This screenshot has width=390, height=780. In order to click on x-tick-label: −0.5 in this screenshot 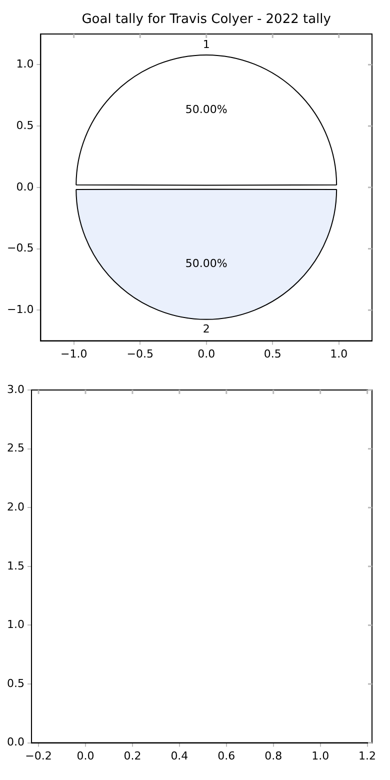, I will do `click(140, 353)`.